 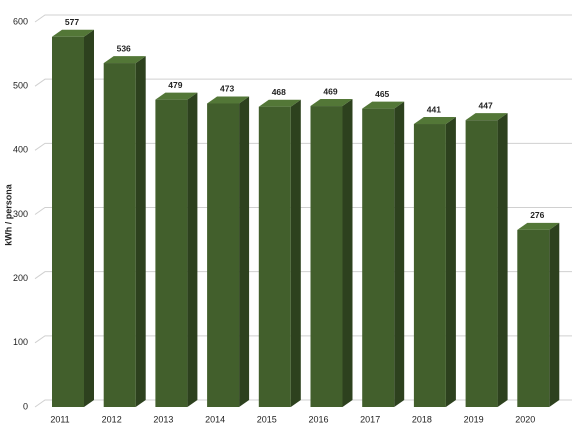 What do you see at coordinates (422, 419) in the screenshot?
I see `x-tick-label: 2018` at bounding box center [422, 419].